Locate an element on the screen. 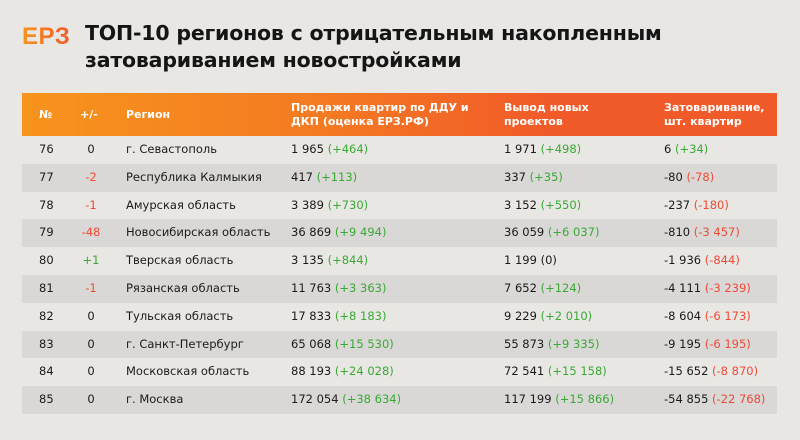 The height and width of the screenshot is (440, 800). new-projects-delta: (+6 037) is located at coordinates (573, 232).